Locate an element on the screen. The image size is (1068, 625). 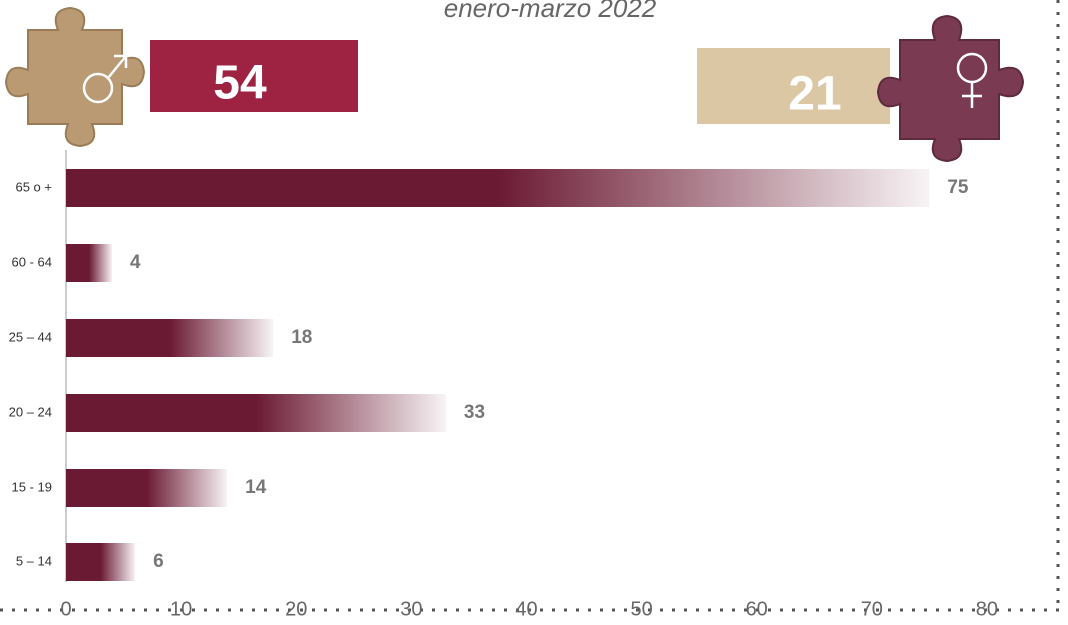
x-tick-label: 40 is located at coordinates (526, 609).